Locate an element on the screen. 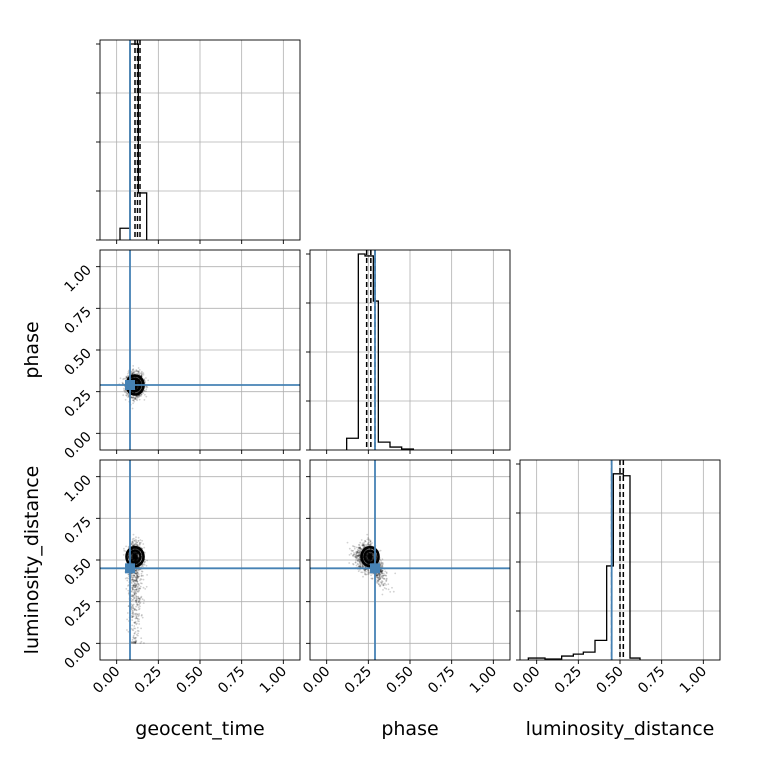 The image size is (760, 760). x-axis-label-luminosity-distance: luminosity_distance is located at coordinates (620, 729).